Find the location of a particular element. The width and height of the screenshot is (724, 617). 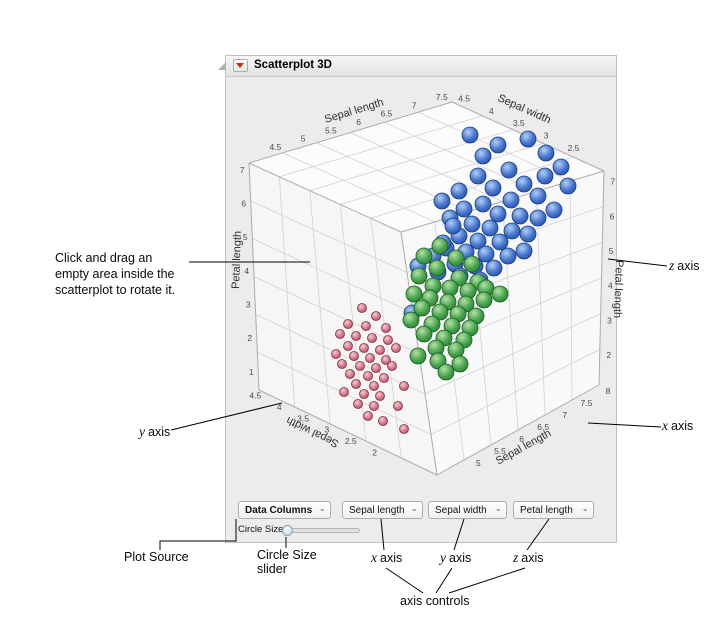

plot-source-dropdown: Data Columns ⌄ is located at coordinates (284, 510).